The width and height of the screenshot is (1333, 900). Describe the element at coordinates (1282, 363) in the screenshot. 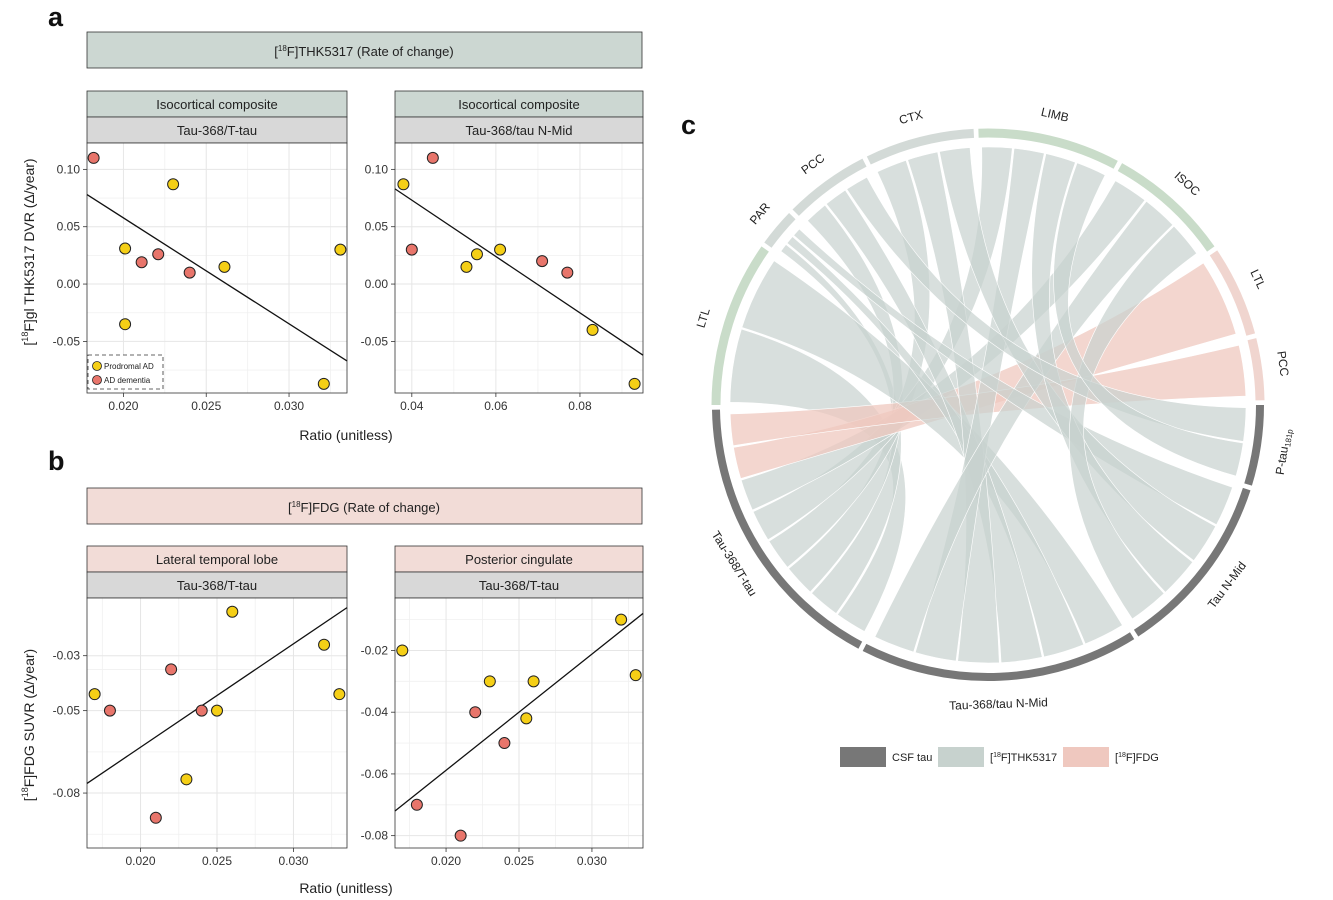

I see `chord-label-fdg-1: PCC` at that location.